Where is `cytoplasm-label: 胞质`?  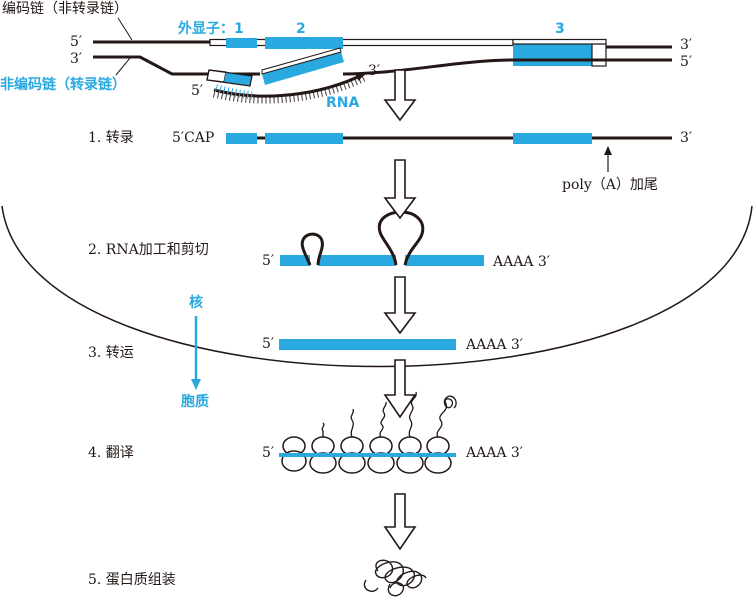
cytoplasm-label: 胞质 is located at coordinates (195, 402).